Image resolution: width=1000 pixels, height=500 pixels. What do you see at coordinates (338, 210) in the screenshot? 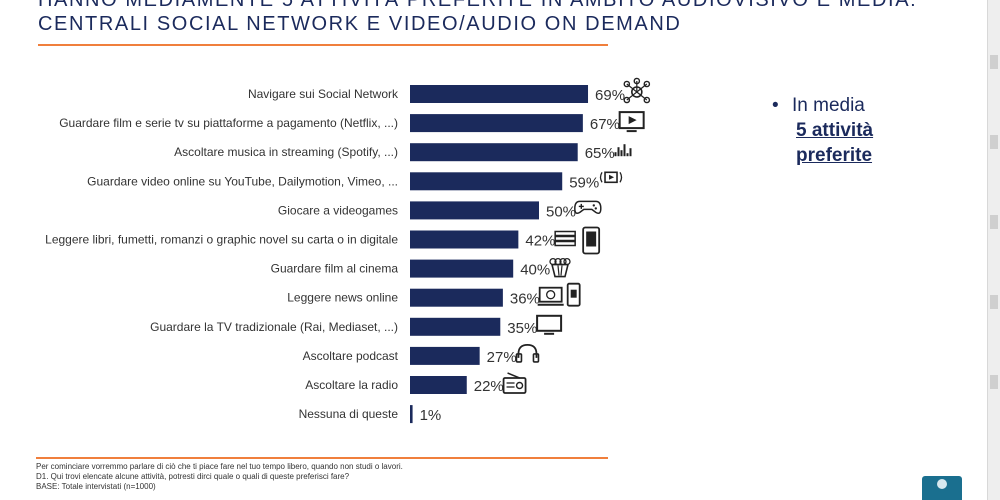
I see `category-label: Giocare a videogames` at bounding box center [338, 210].